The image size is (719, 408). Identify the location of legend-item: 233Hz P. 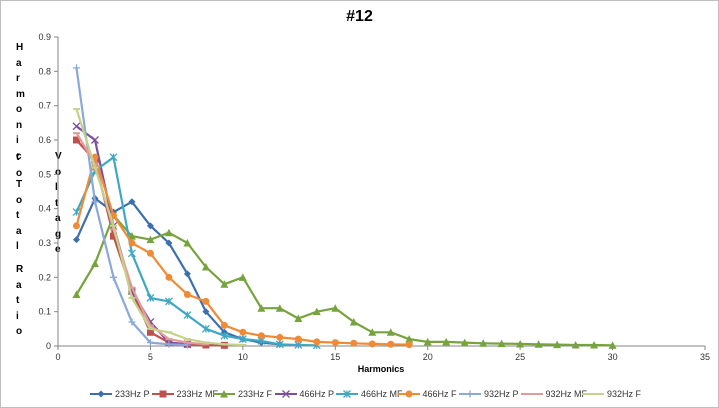
(120, 394).